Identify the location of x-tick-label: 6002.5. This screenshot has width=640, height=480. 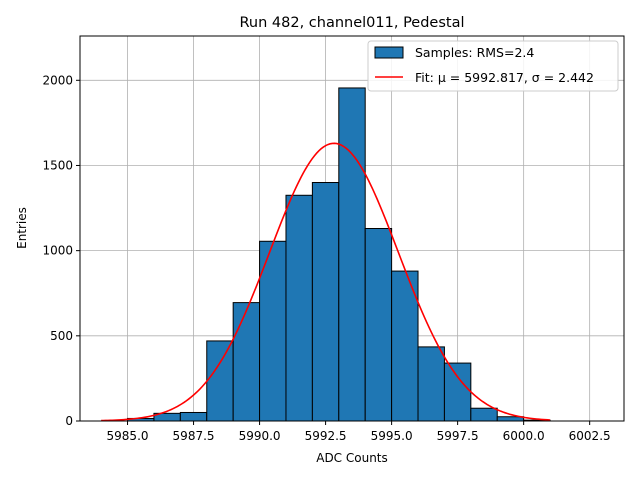
(590, 436).